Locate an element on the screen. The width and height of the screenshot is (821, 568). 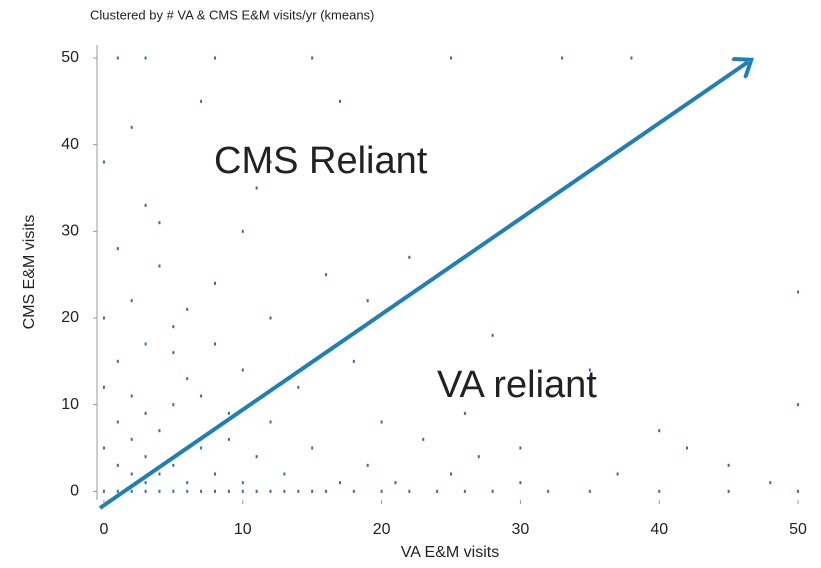
x-tick-label: 40 is located at coordinates (659, 529).